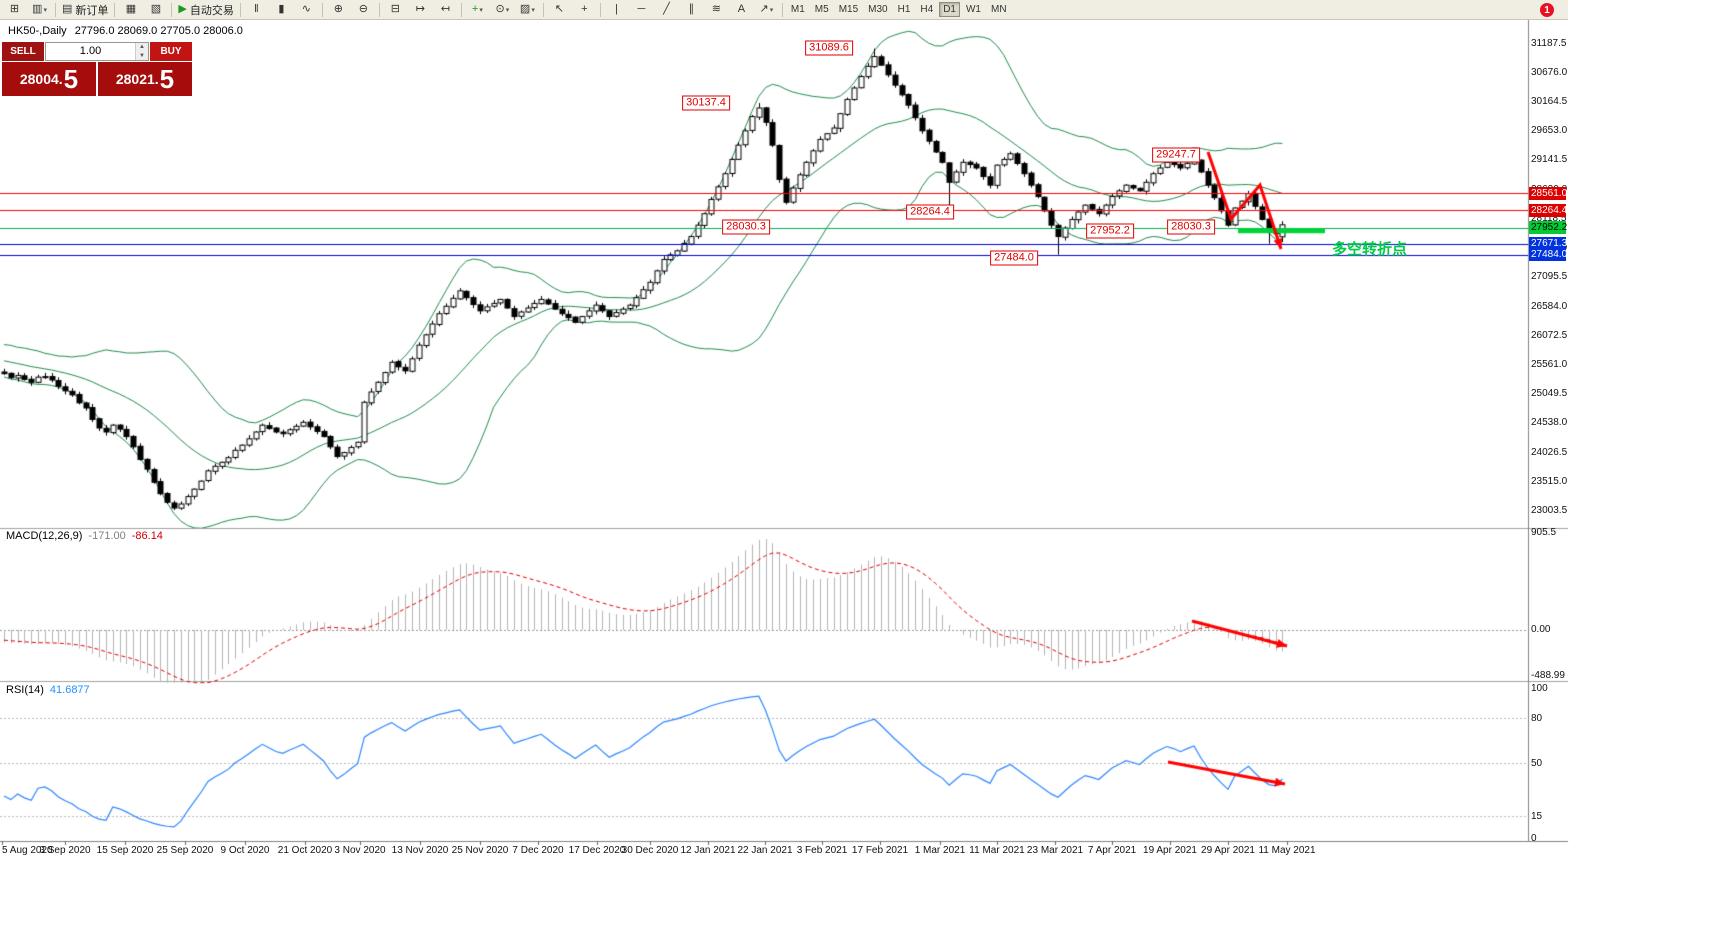 Image resolution: width=1726 pixels, height=942 pixels. Describe the element at coordinates (27, 850) in the screenshot. I see `time-axis-label: 5 Aug 2020` at that location.